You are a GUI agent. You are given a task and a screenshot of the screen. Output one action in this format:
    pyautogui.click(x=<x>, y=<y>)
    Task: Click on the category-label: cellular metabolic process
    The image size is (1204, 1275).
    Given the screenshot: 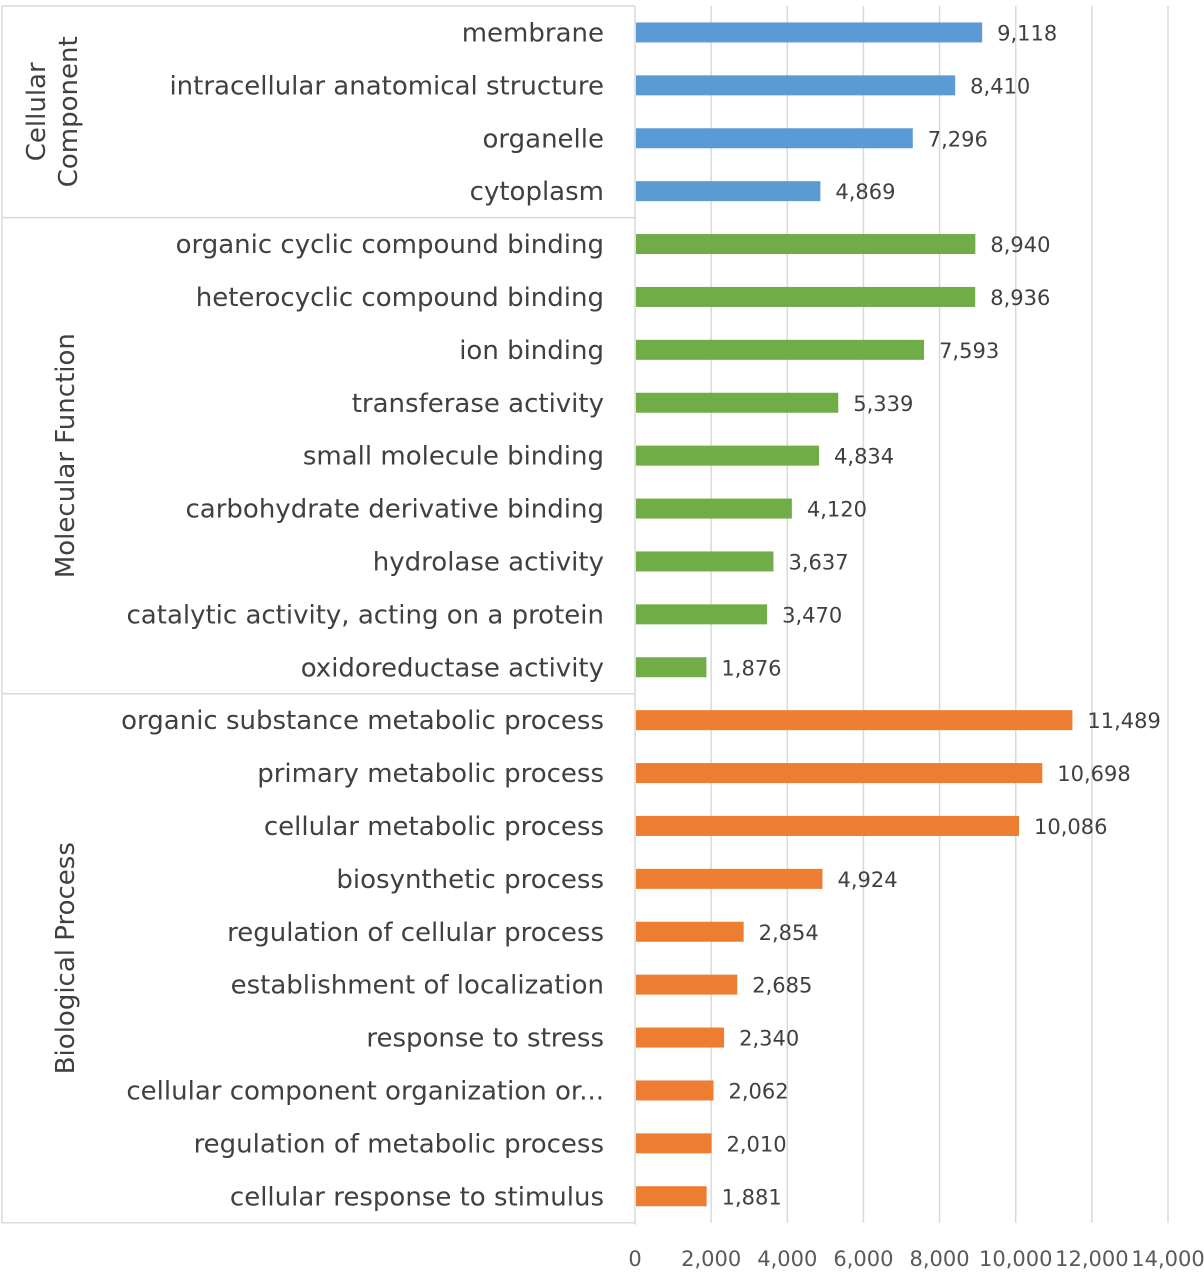 What is the action you would take?
    pyautogui.click(x=434, y=827)
    